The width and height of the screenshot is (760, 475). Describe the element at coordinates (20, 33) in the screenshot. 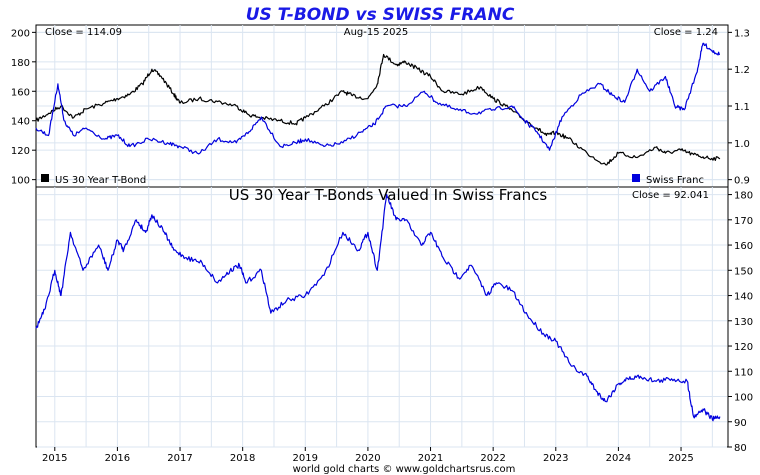

I see `y-tick-label: 200` at that location.